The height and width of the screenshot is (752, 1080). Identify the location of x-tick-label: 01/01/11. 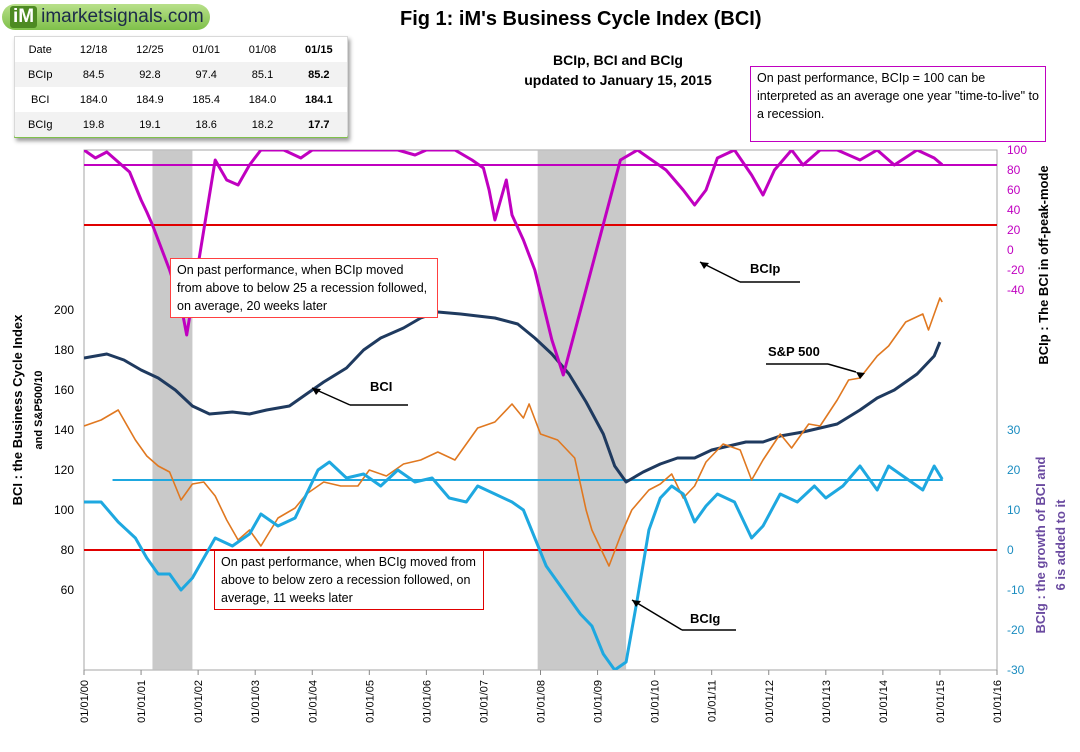
(713, 701).